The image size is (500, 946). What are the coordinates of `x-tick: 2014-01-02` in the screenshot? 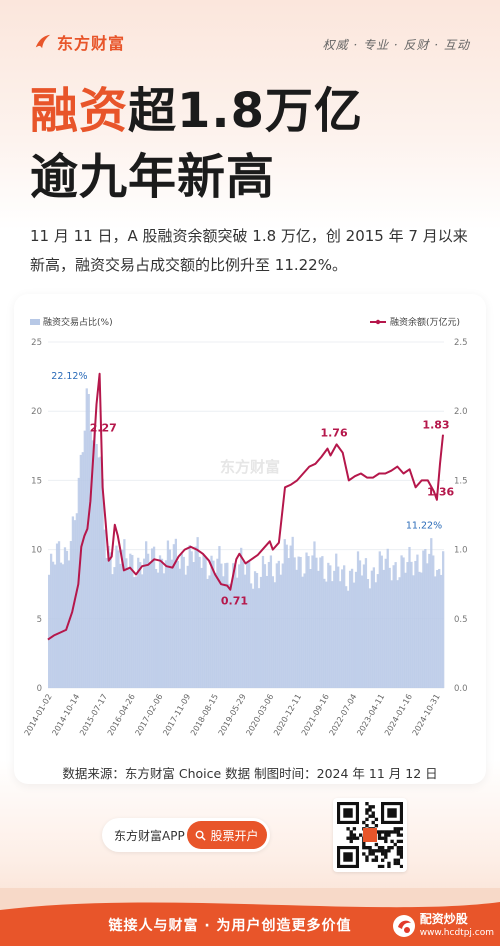 It's located at (38, 715).